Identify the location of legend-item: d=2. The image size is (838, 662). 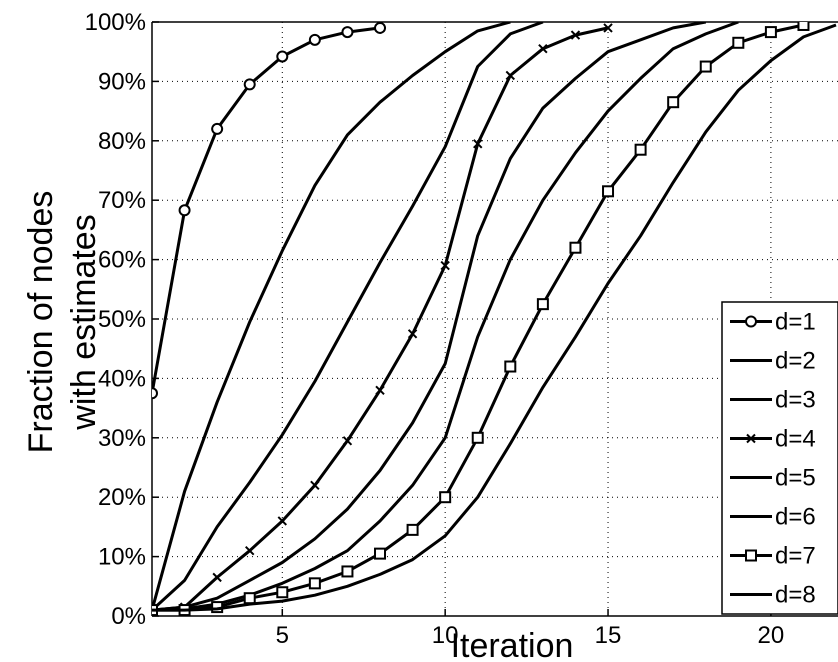
(773, 361).